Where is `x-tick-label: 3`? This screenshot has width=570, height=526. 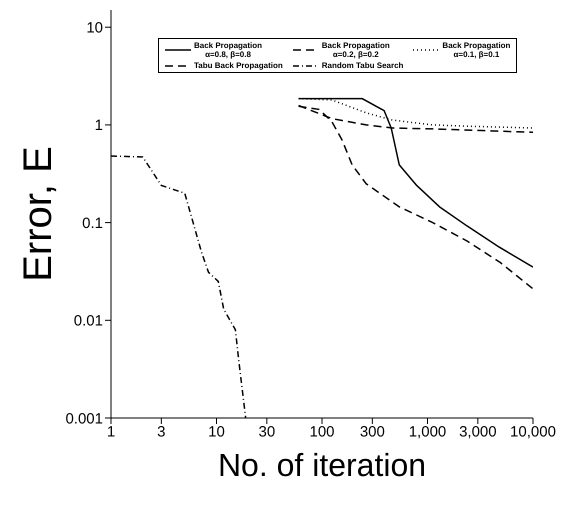
x-tick-label: 3 is located at coordinates (161, 432).